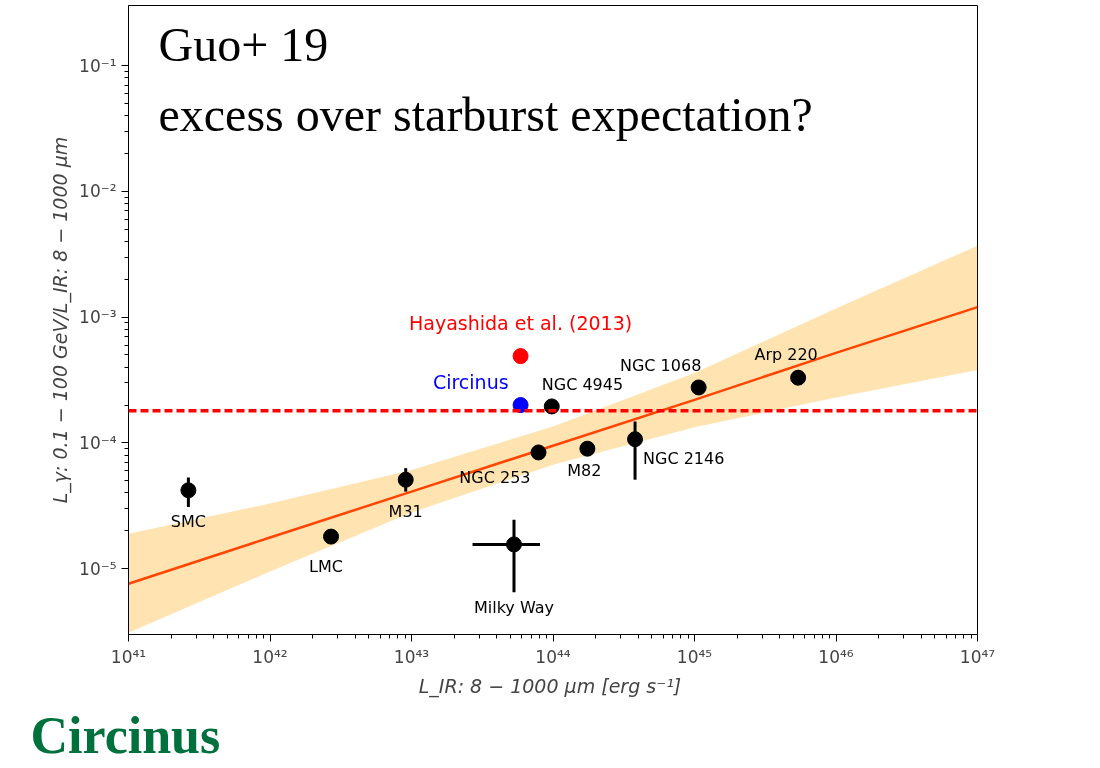 The image size is (1100, 768). I want to click on x-tick-label: 10⁴⁵, so click(694, 656).